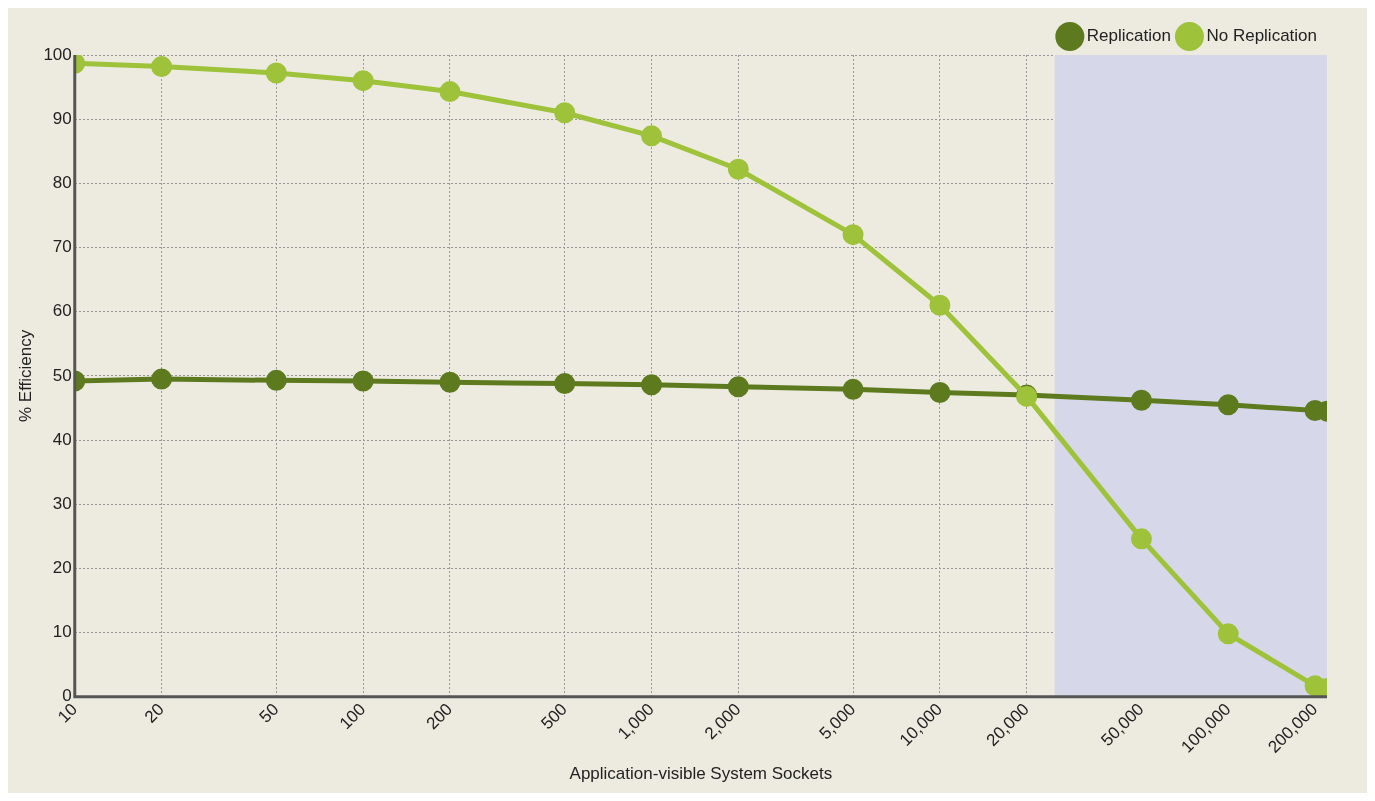  Describe the element at coordinates (701, 774) in the screenshot. I see `x-axis-title: Application-visible System Sockets` at that location.